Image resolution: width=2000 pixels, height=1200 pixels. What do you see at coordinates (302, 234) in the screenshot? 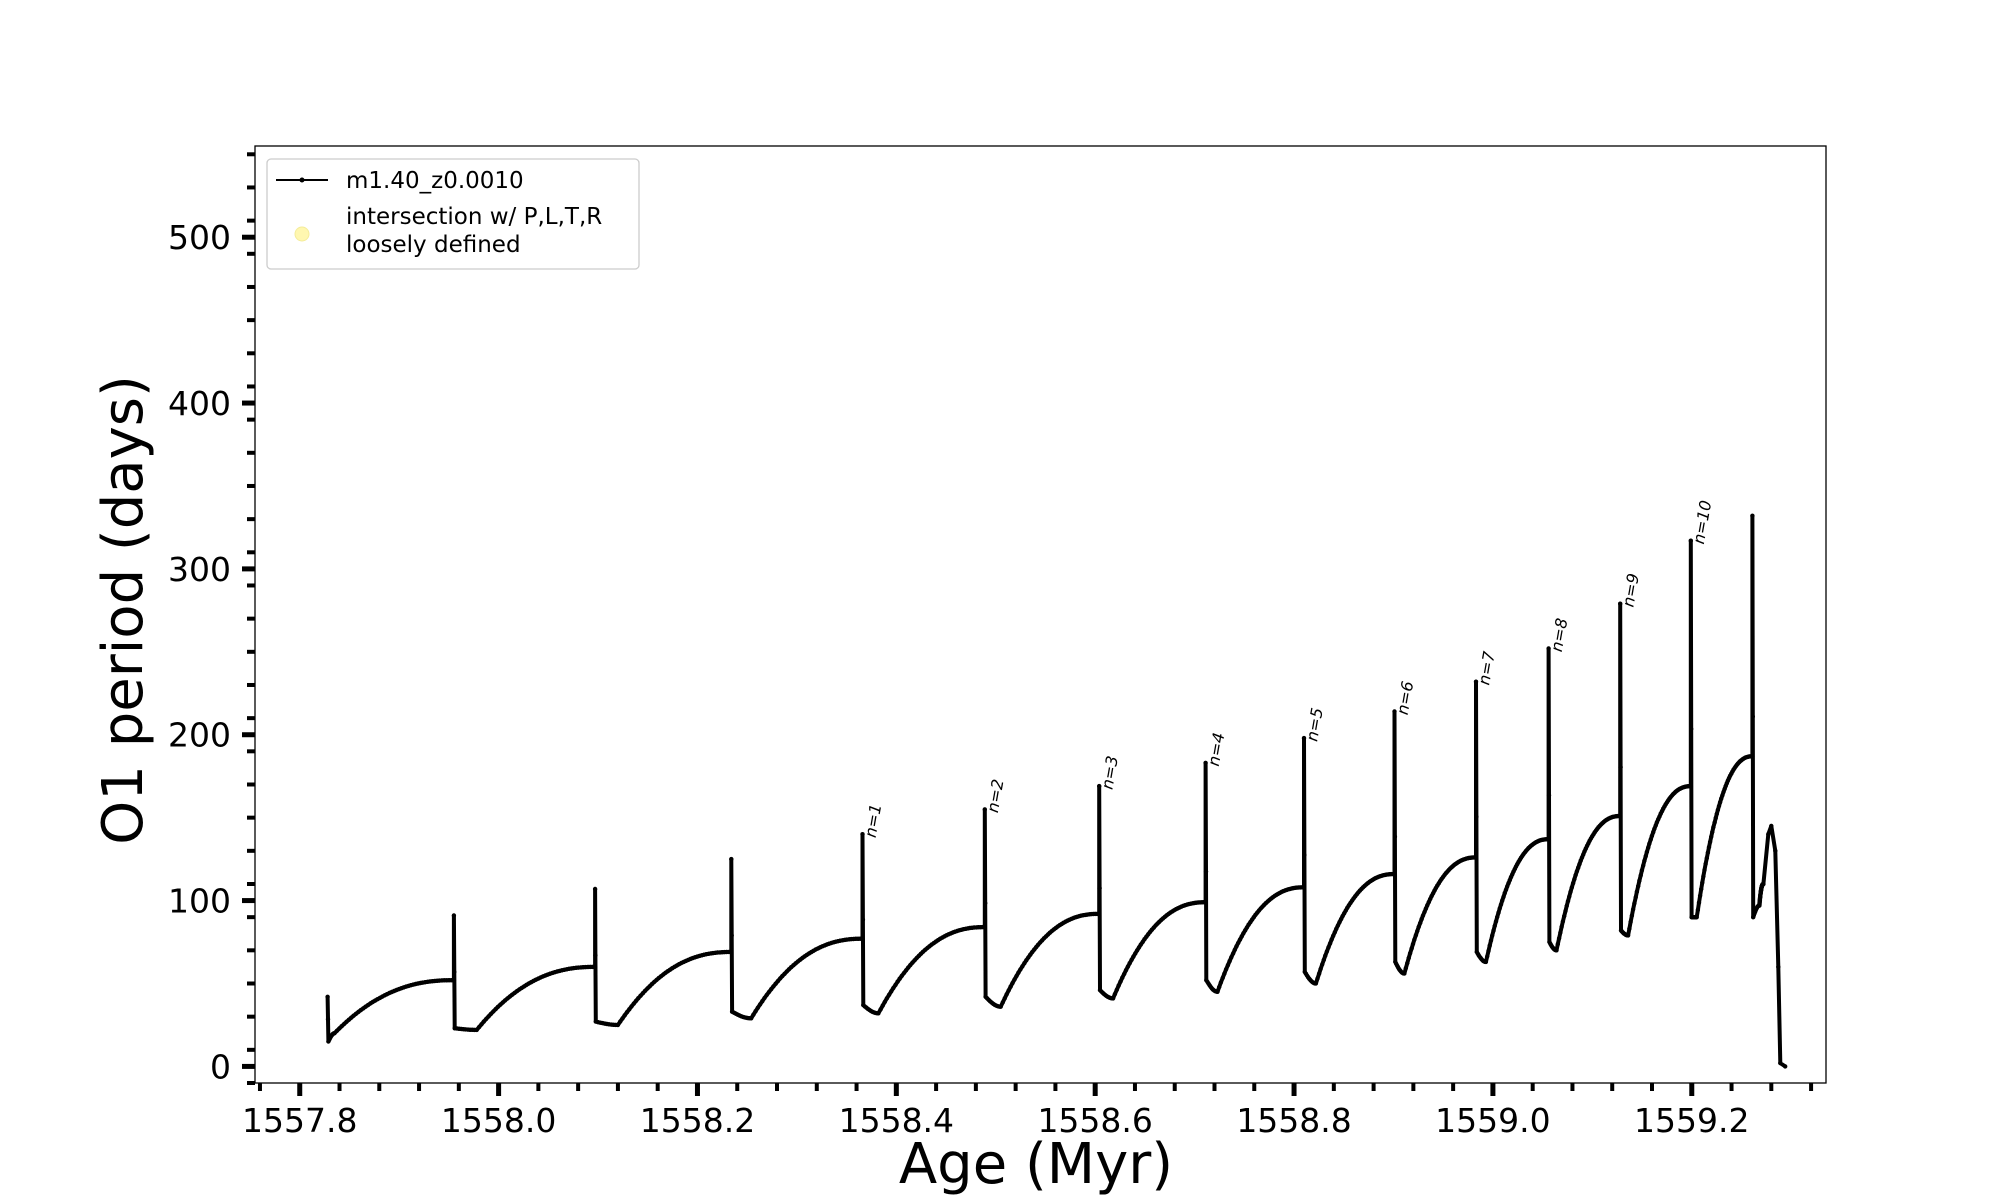
I see `legend-dot-symbol` at bounding box center [302, 234].